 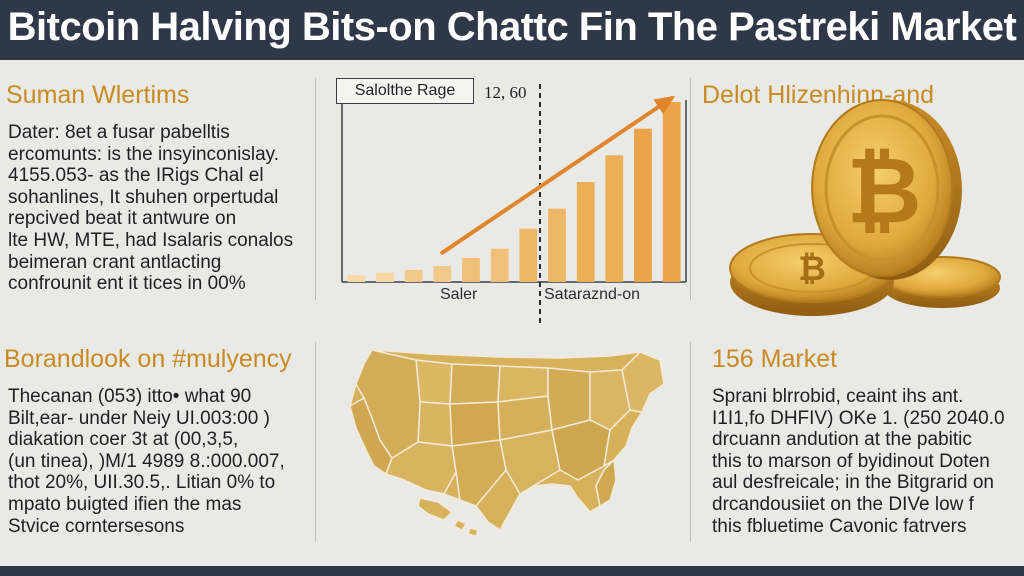 What do you see at coordinates (96, 526) in the screenshot?
I see `text-line: Stvice corntersesons` at bounding box center [96, 526].